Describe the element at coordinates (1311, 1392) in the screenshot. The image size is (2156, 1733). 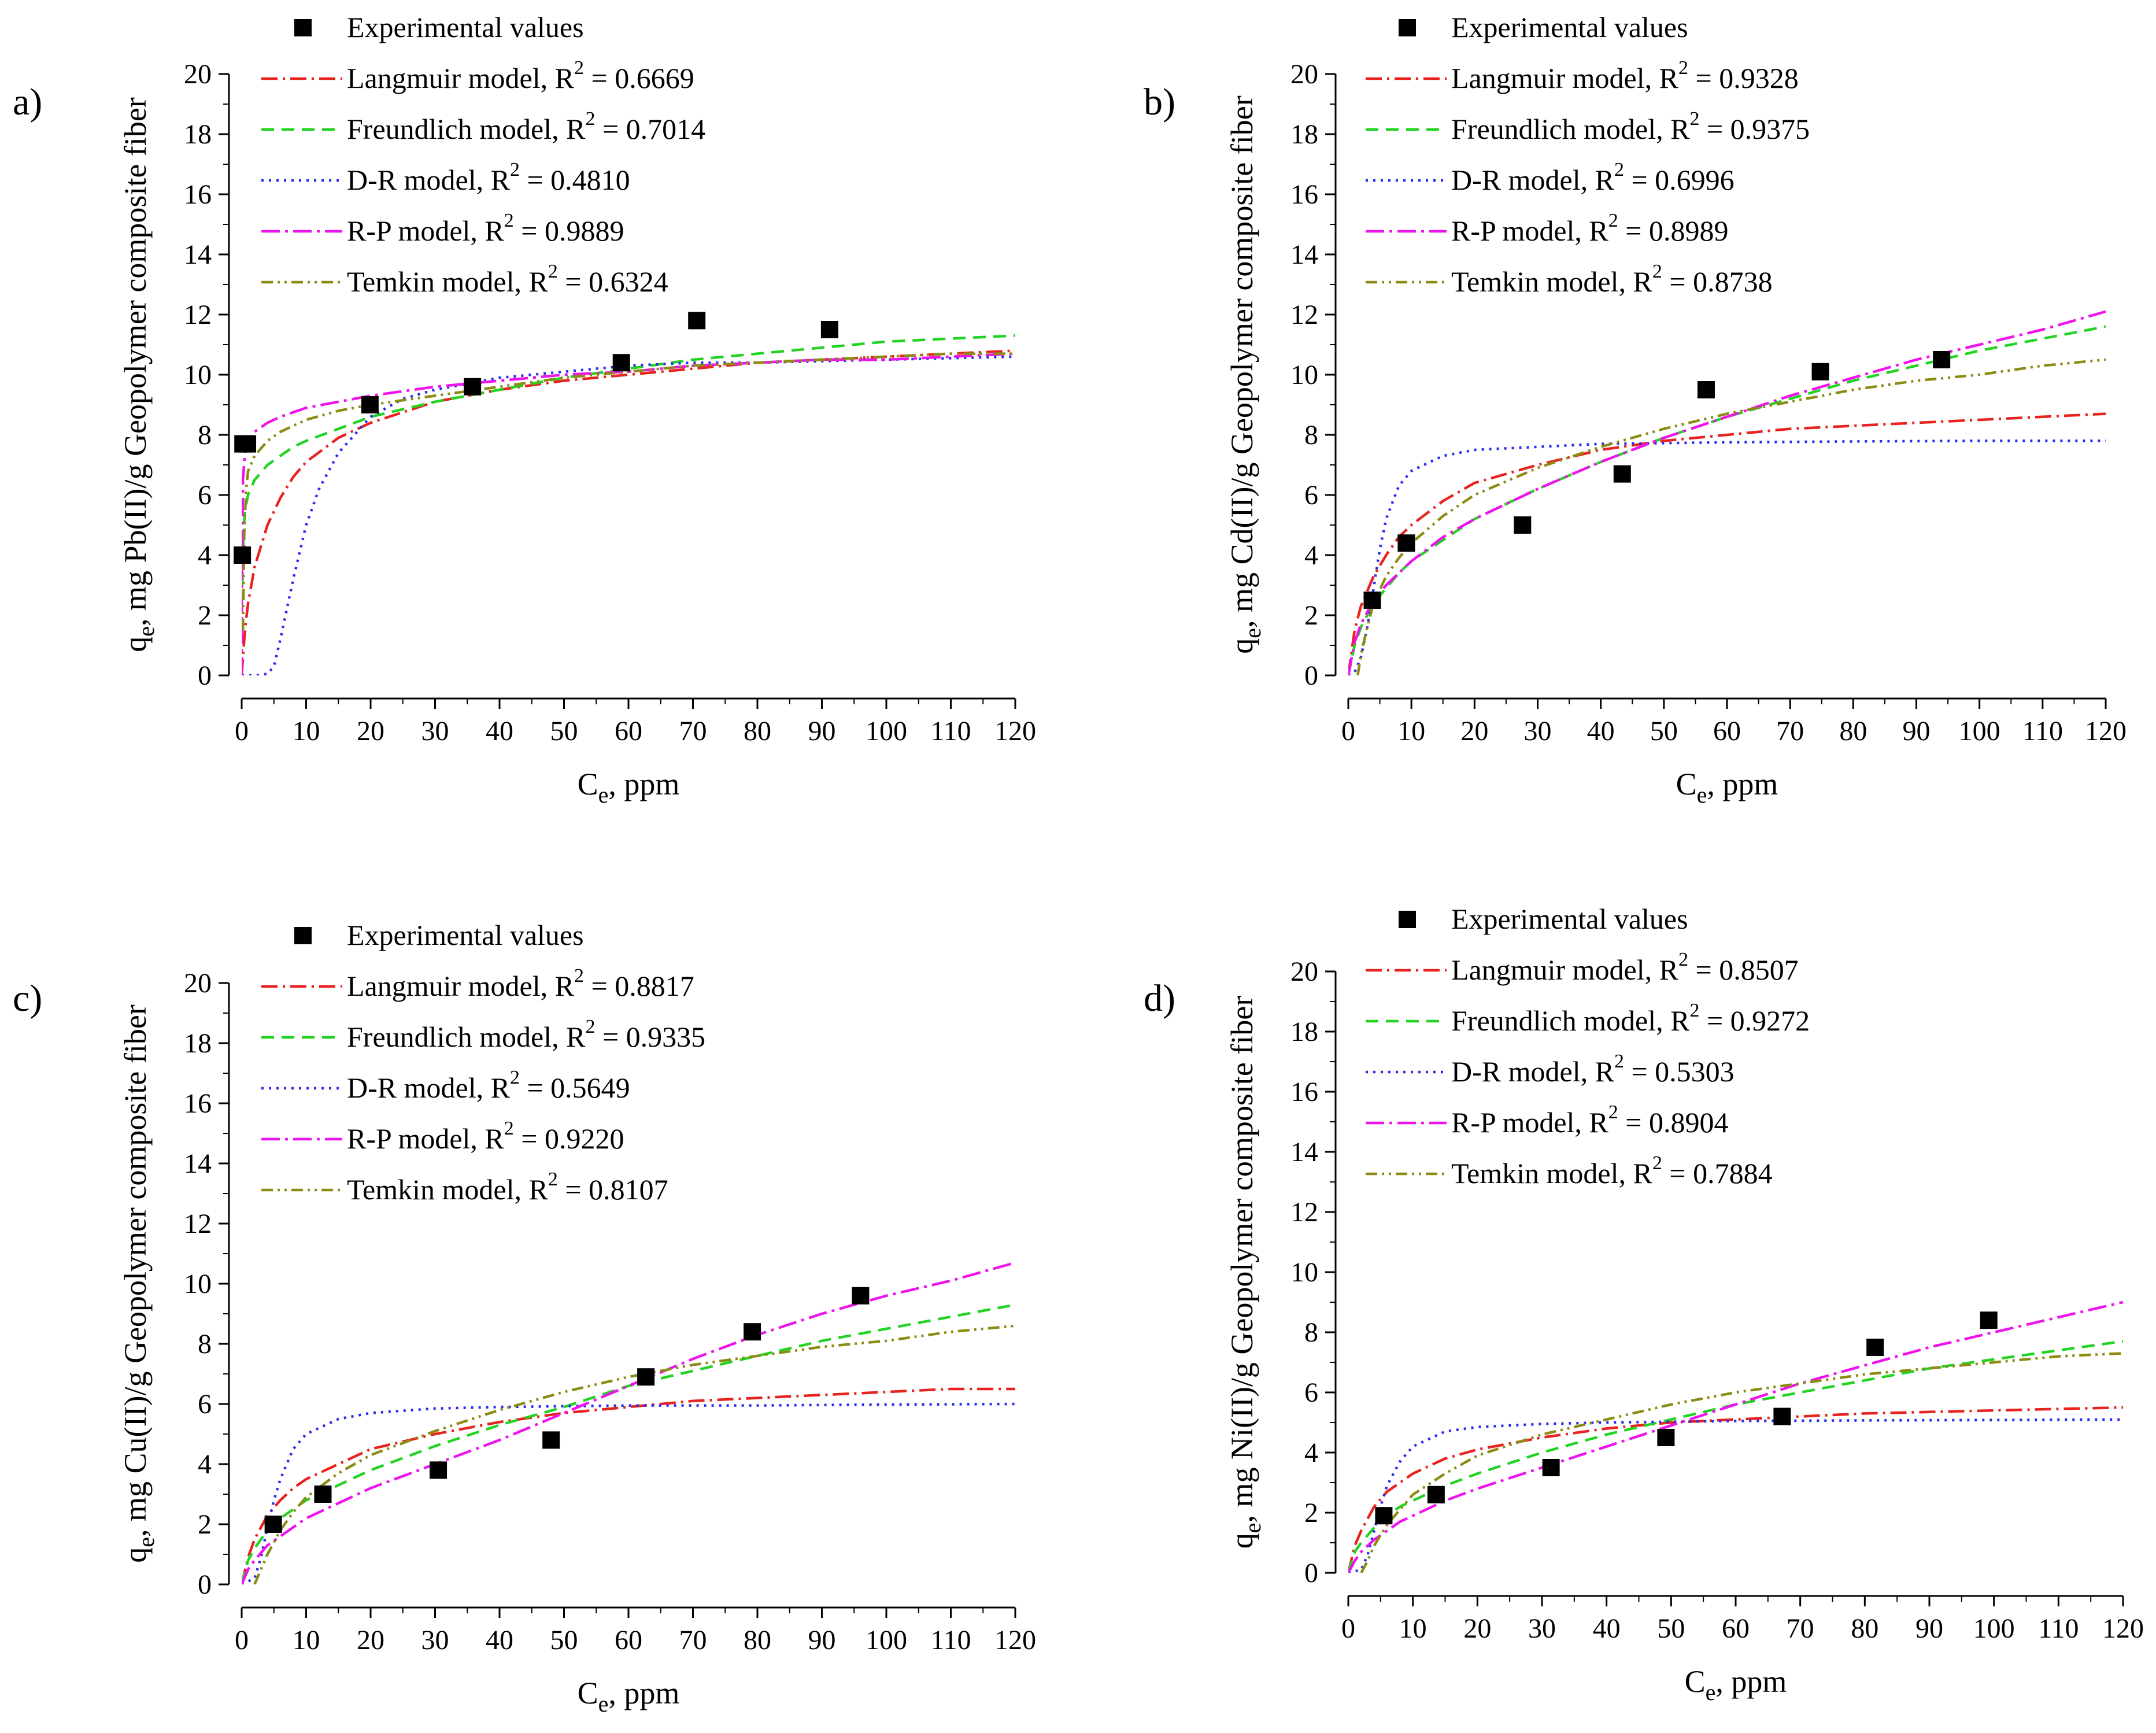
I see `y-tick-value: 6` at that location.